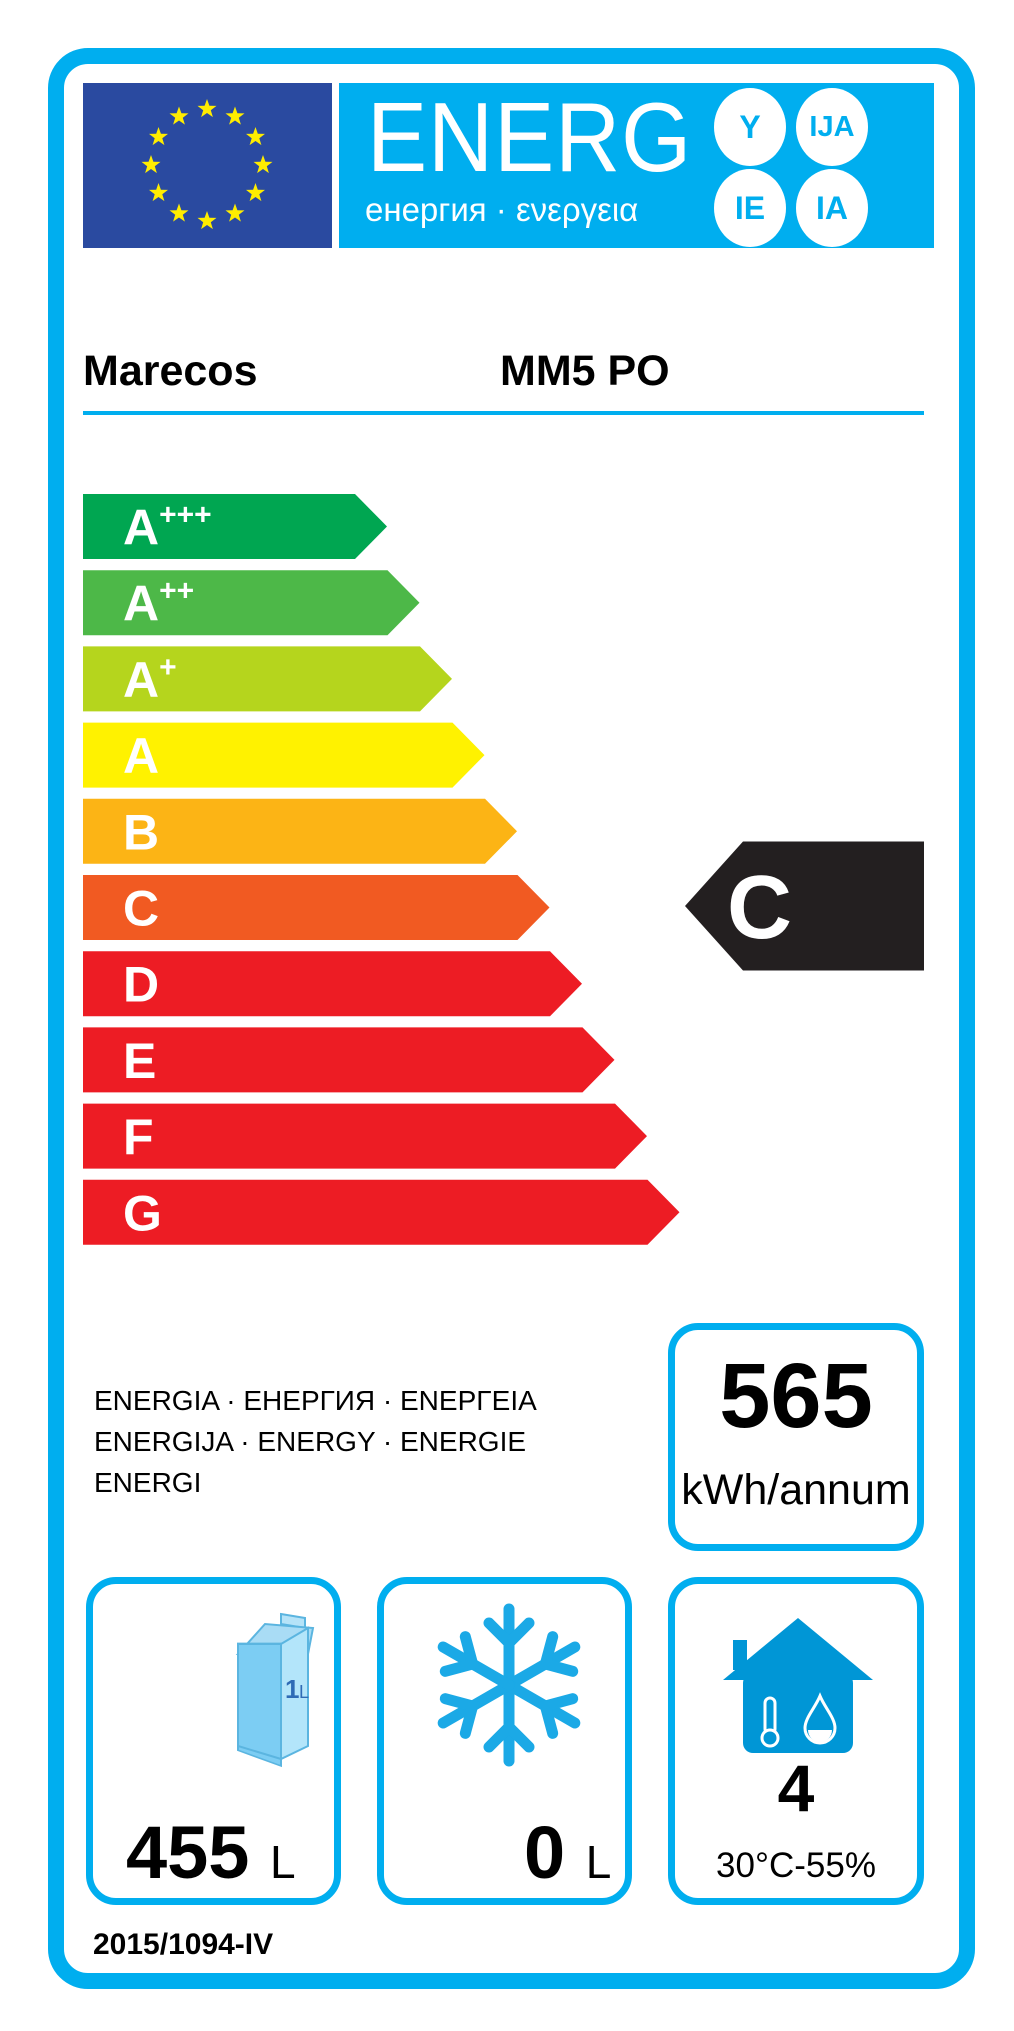  I want to click on class-bar-b, so click(300, 831).